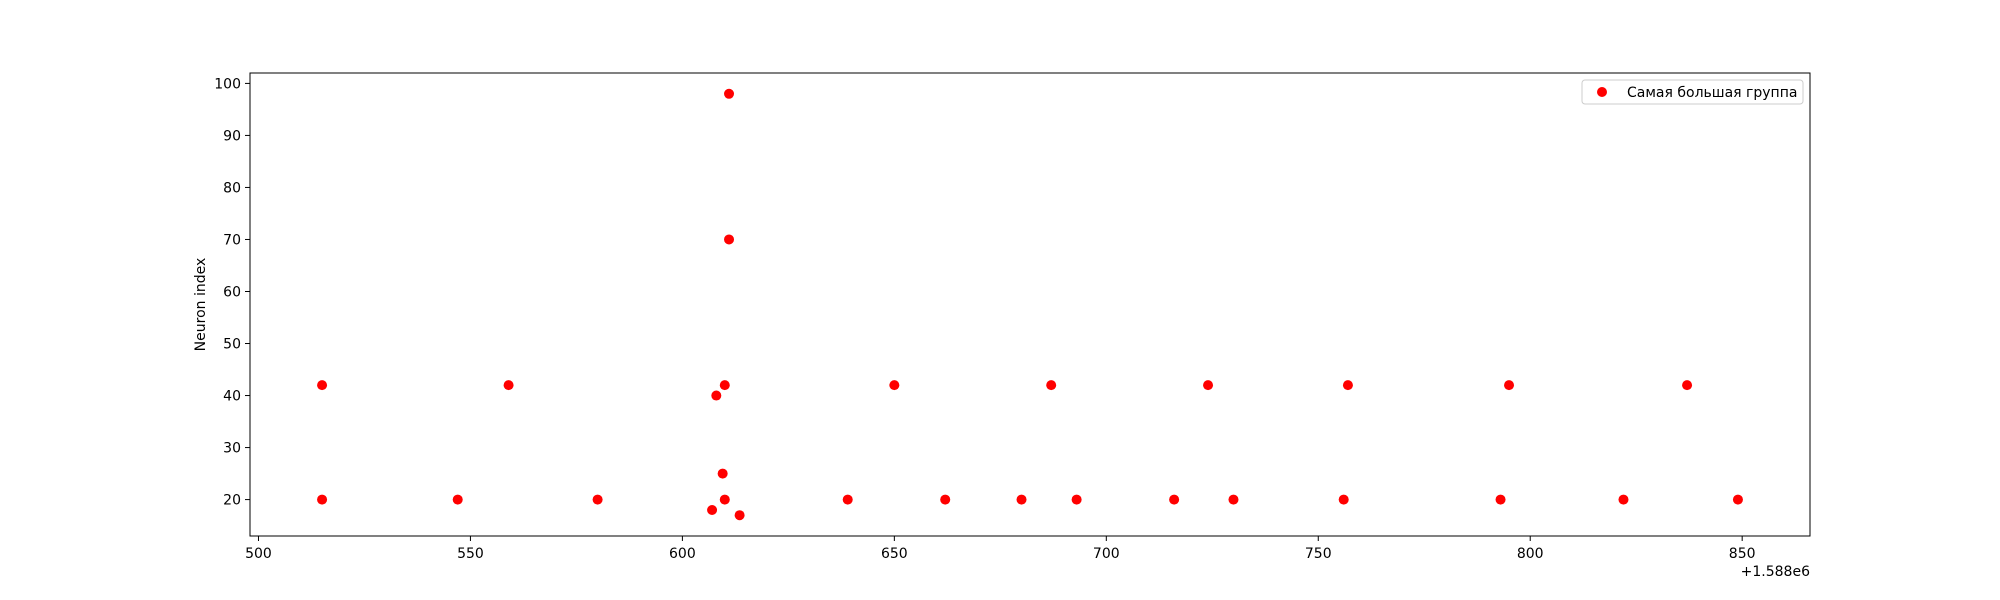 The width and height of the screenshot is (2000, 600). What do you see at coordinates (232, 345) in the screenshot?
I see `y-tick-label: 50` at bounding box center [232, 345].